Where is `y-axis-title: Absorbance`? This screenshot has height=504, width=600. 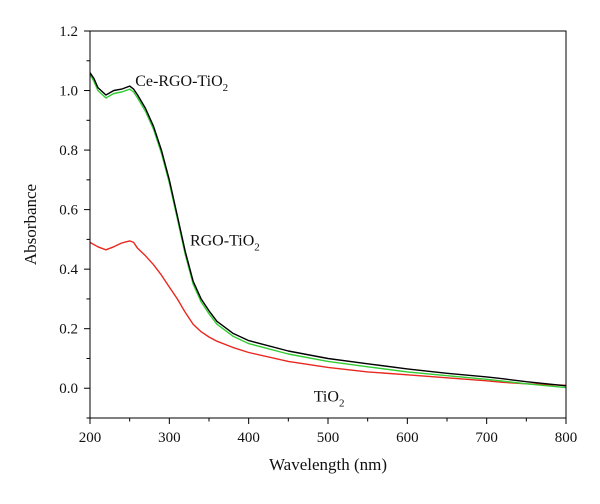 y-axis-title: Absorbance is located at coordinates (30, 224).